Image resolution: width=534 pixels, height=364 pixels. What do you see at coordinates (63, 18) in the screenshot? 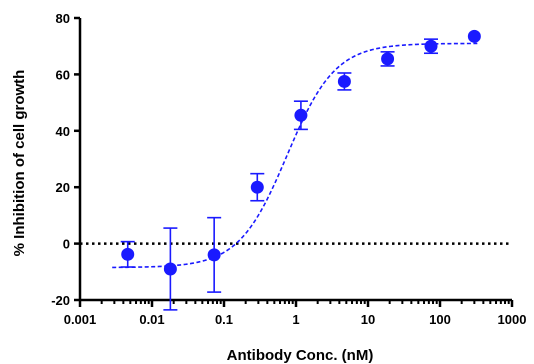
I see `y-tick-label: 80` at bounding box center [63, 18].